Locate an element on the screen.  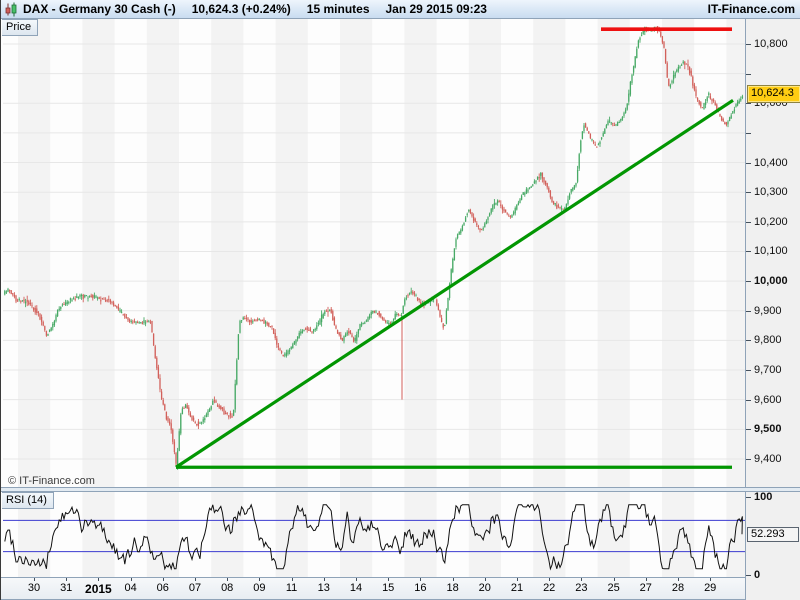
datetime-label: Jan 29 2015 09:23 is located at coordinates (436, 9).